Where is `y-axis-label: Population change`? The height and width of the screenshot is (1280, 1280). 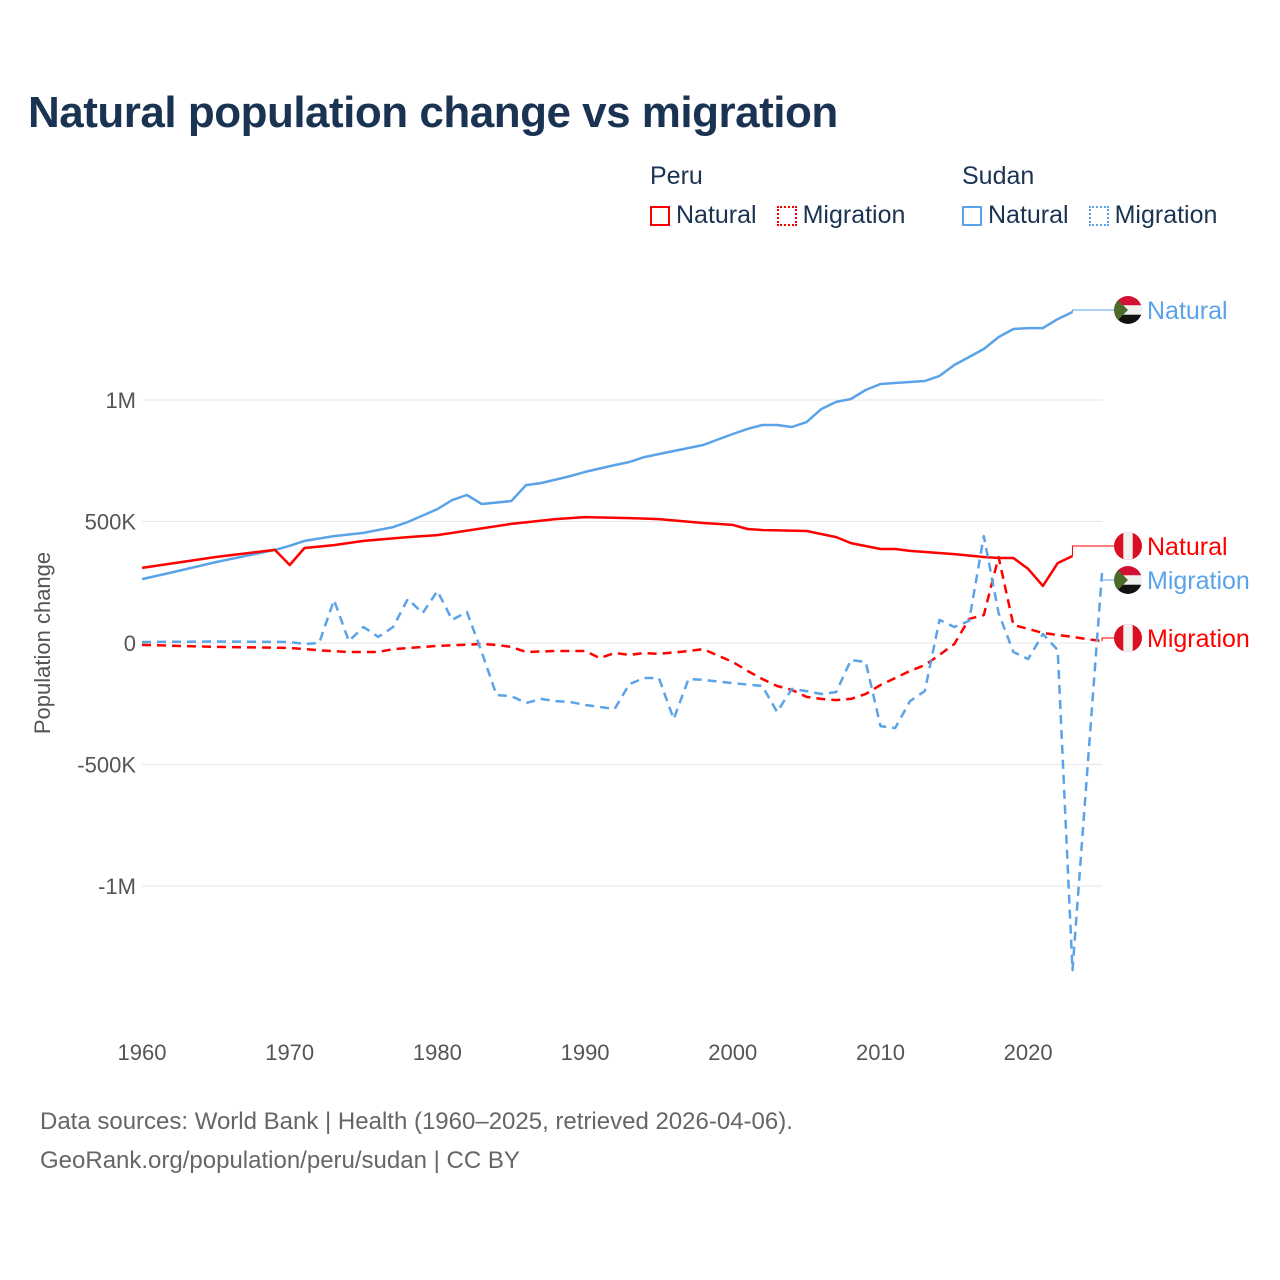
y-axis-label: Population change is located at coordinates (42, 643).